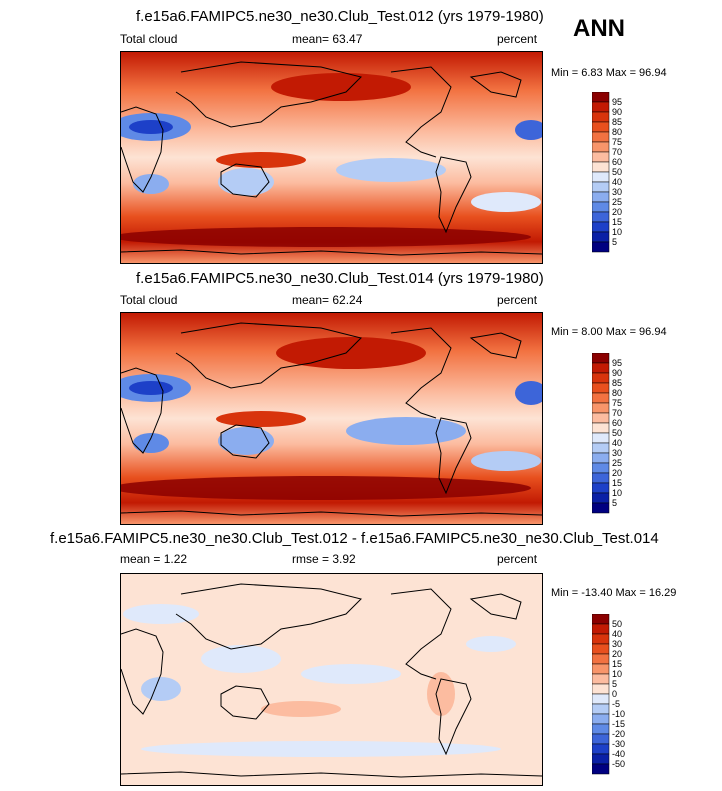 The height and width of the screenshot is (791, 722). What do you see at coordinates (246, 441) in the screenshot?
I see `panel-2-blob-australia` at bounding box center [246, 441].